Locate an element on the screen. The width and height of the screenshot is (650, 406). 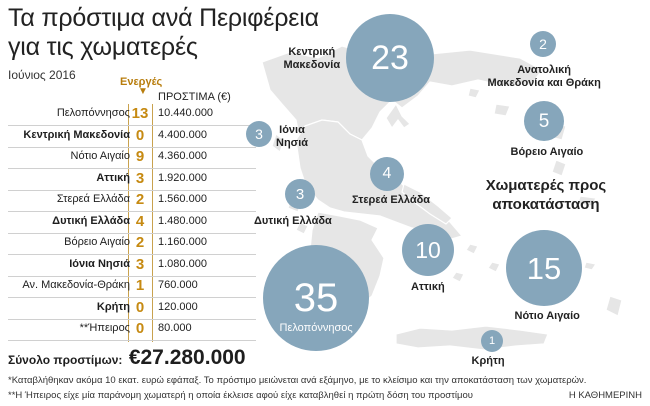
region-bubble: 23 is located at coordinates (390, 58).